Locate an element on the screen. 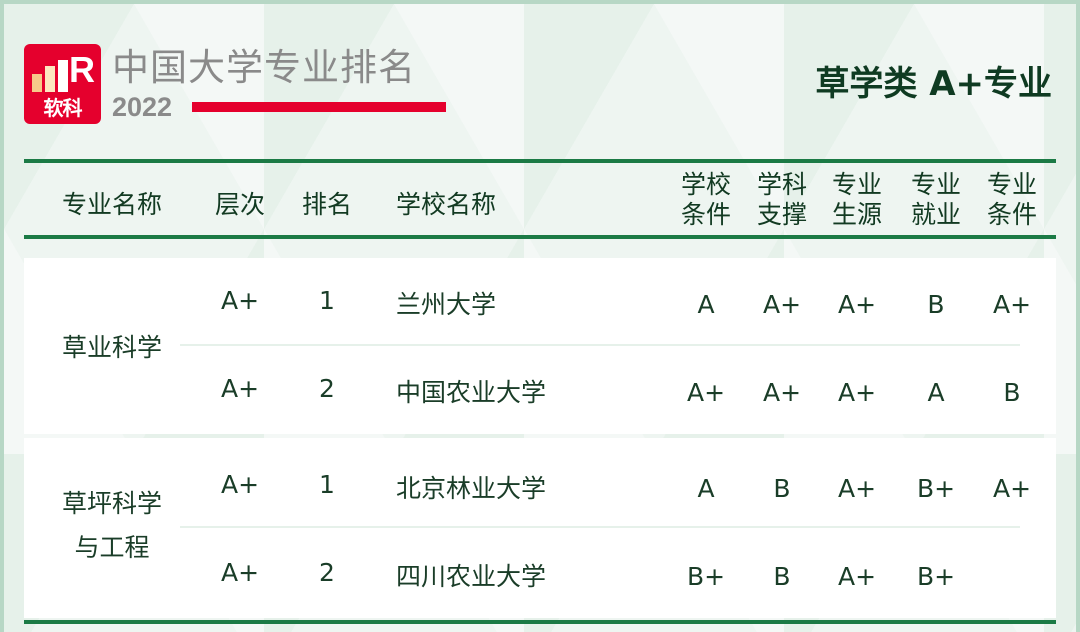 The width and height of the screenshot is (1080, 632). school-name: 兰州大学 is located at coordinates (446, 304).